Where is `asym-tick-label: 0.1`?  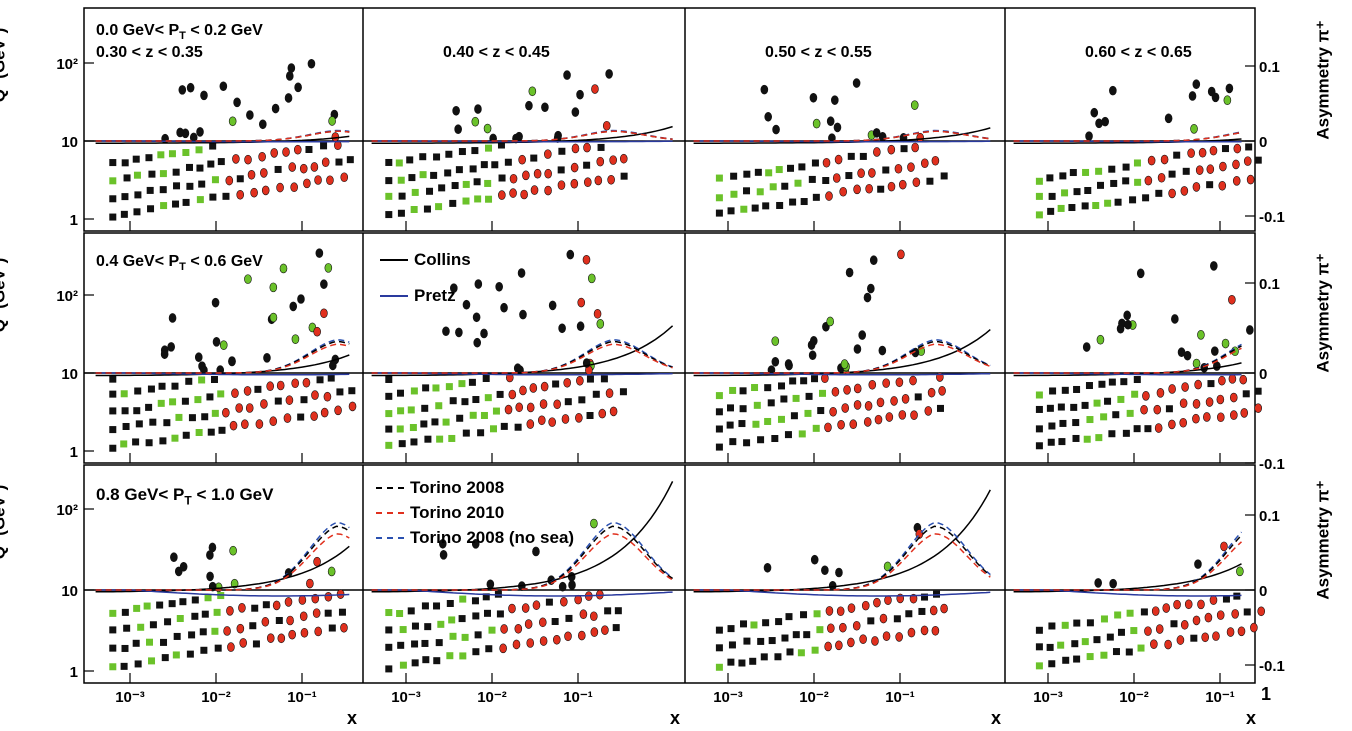 asym-tick-label: 0.1 is located at coordinates (1269, 284).